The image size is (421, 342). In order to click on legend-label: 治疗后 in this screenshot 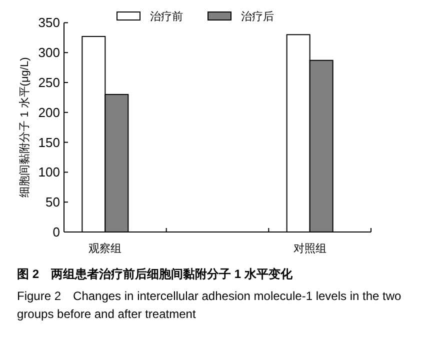, I will do `click(257, 16)`.